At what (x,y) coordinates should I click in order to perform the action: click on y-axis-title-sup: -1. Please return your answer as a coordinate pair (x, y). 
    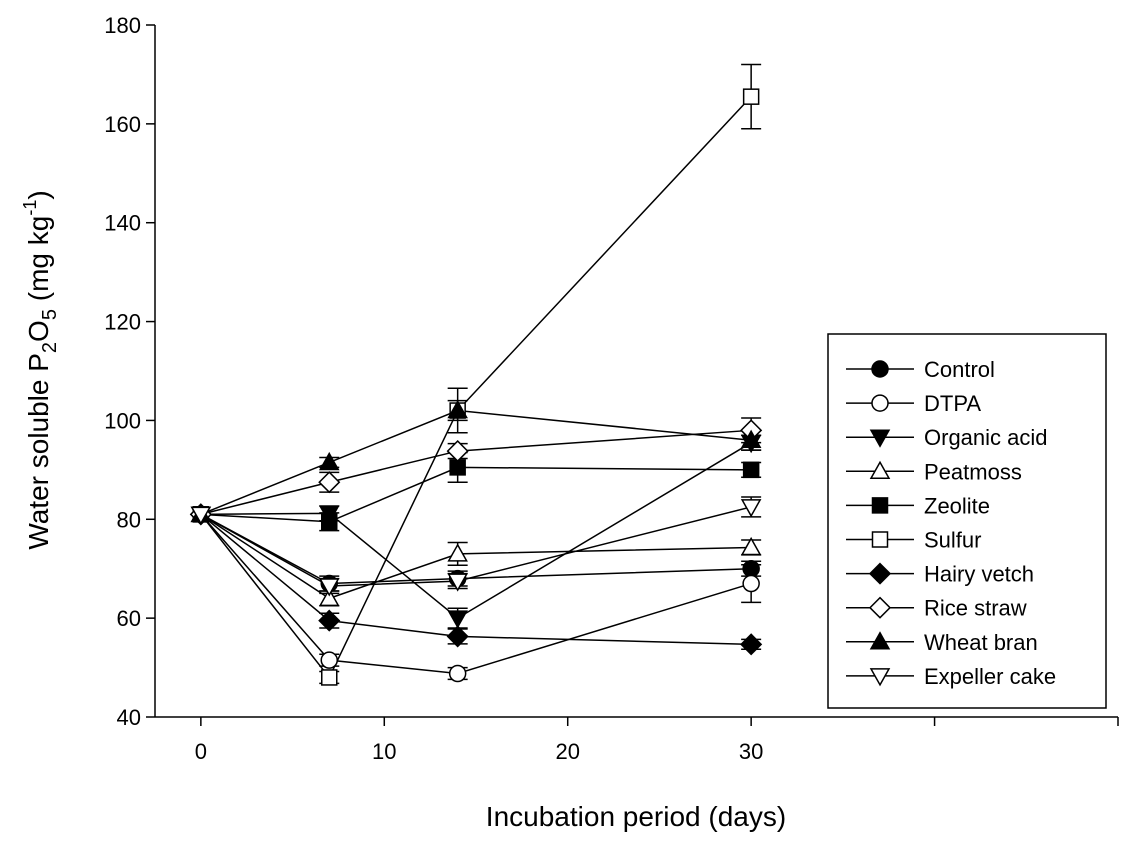
    Looking at the image, I should click on (30, 208).